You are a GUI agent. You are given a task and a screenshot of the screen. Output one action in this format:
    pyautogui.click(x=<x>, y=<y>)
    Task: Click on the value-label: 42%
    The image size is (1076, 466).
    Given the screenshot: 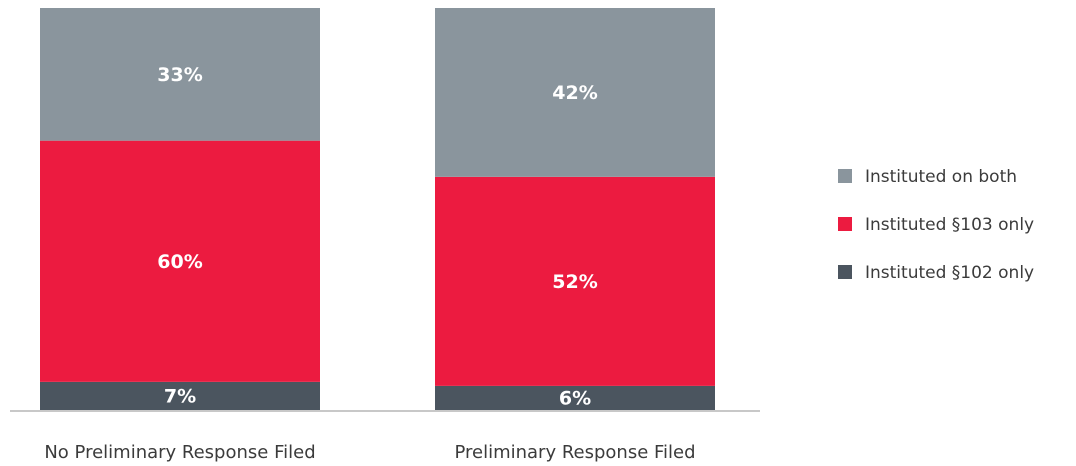 What is the action you would take?
    pyautogui.click(x=574, y=93)
    